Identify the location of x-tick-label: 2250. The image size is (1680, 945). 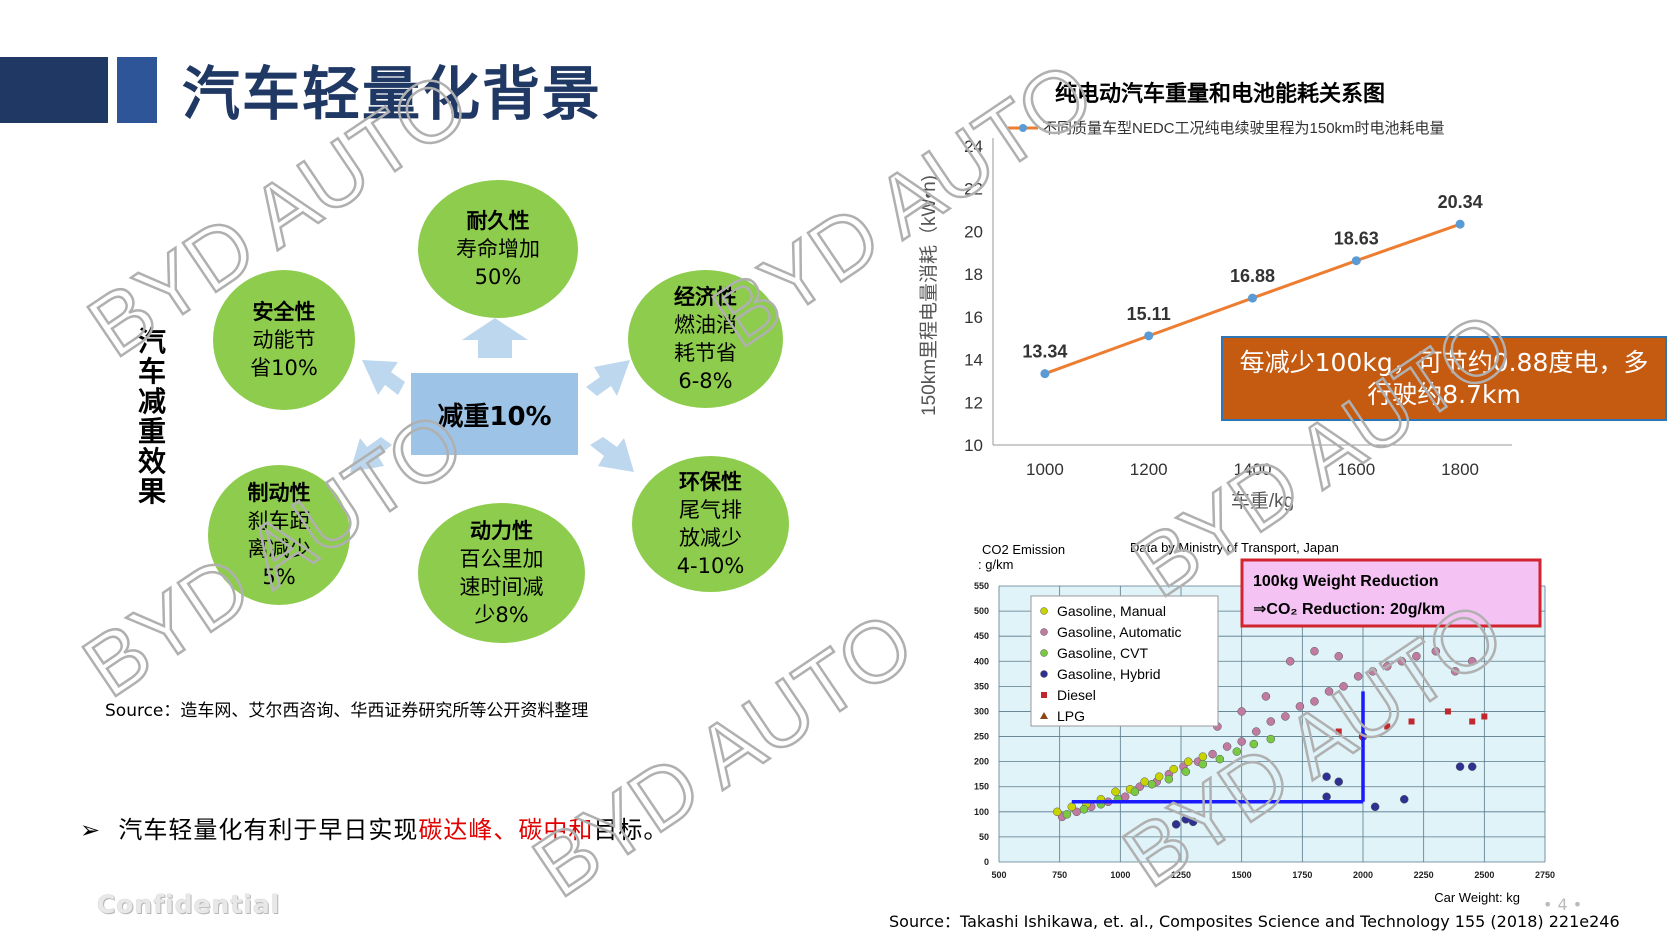
(1424, 875).